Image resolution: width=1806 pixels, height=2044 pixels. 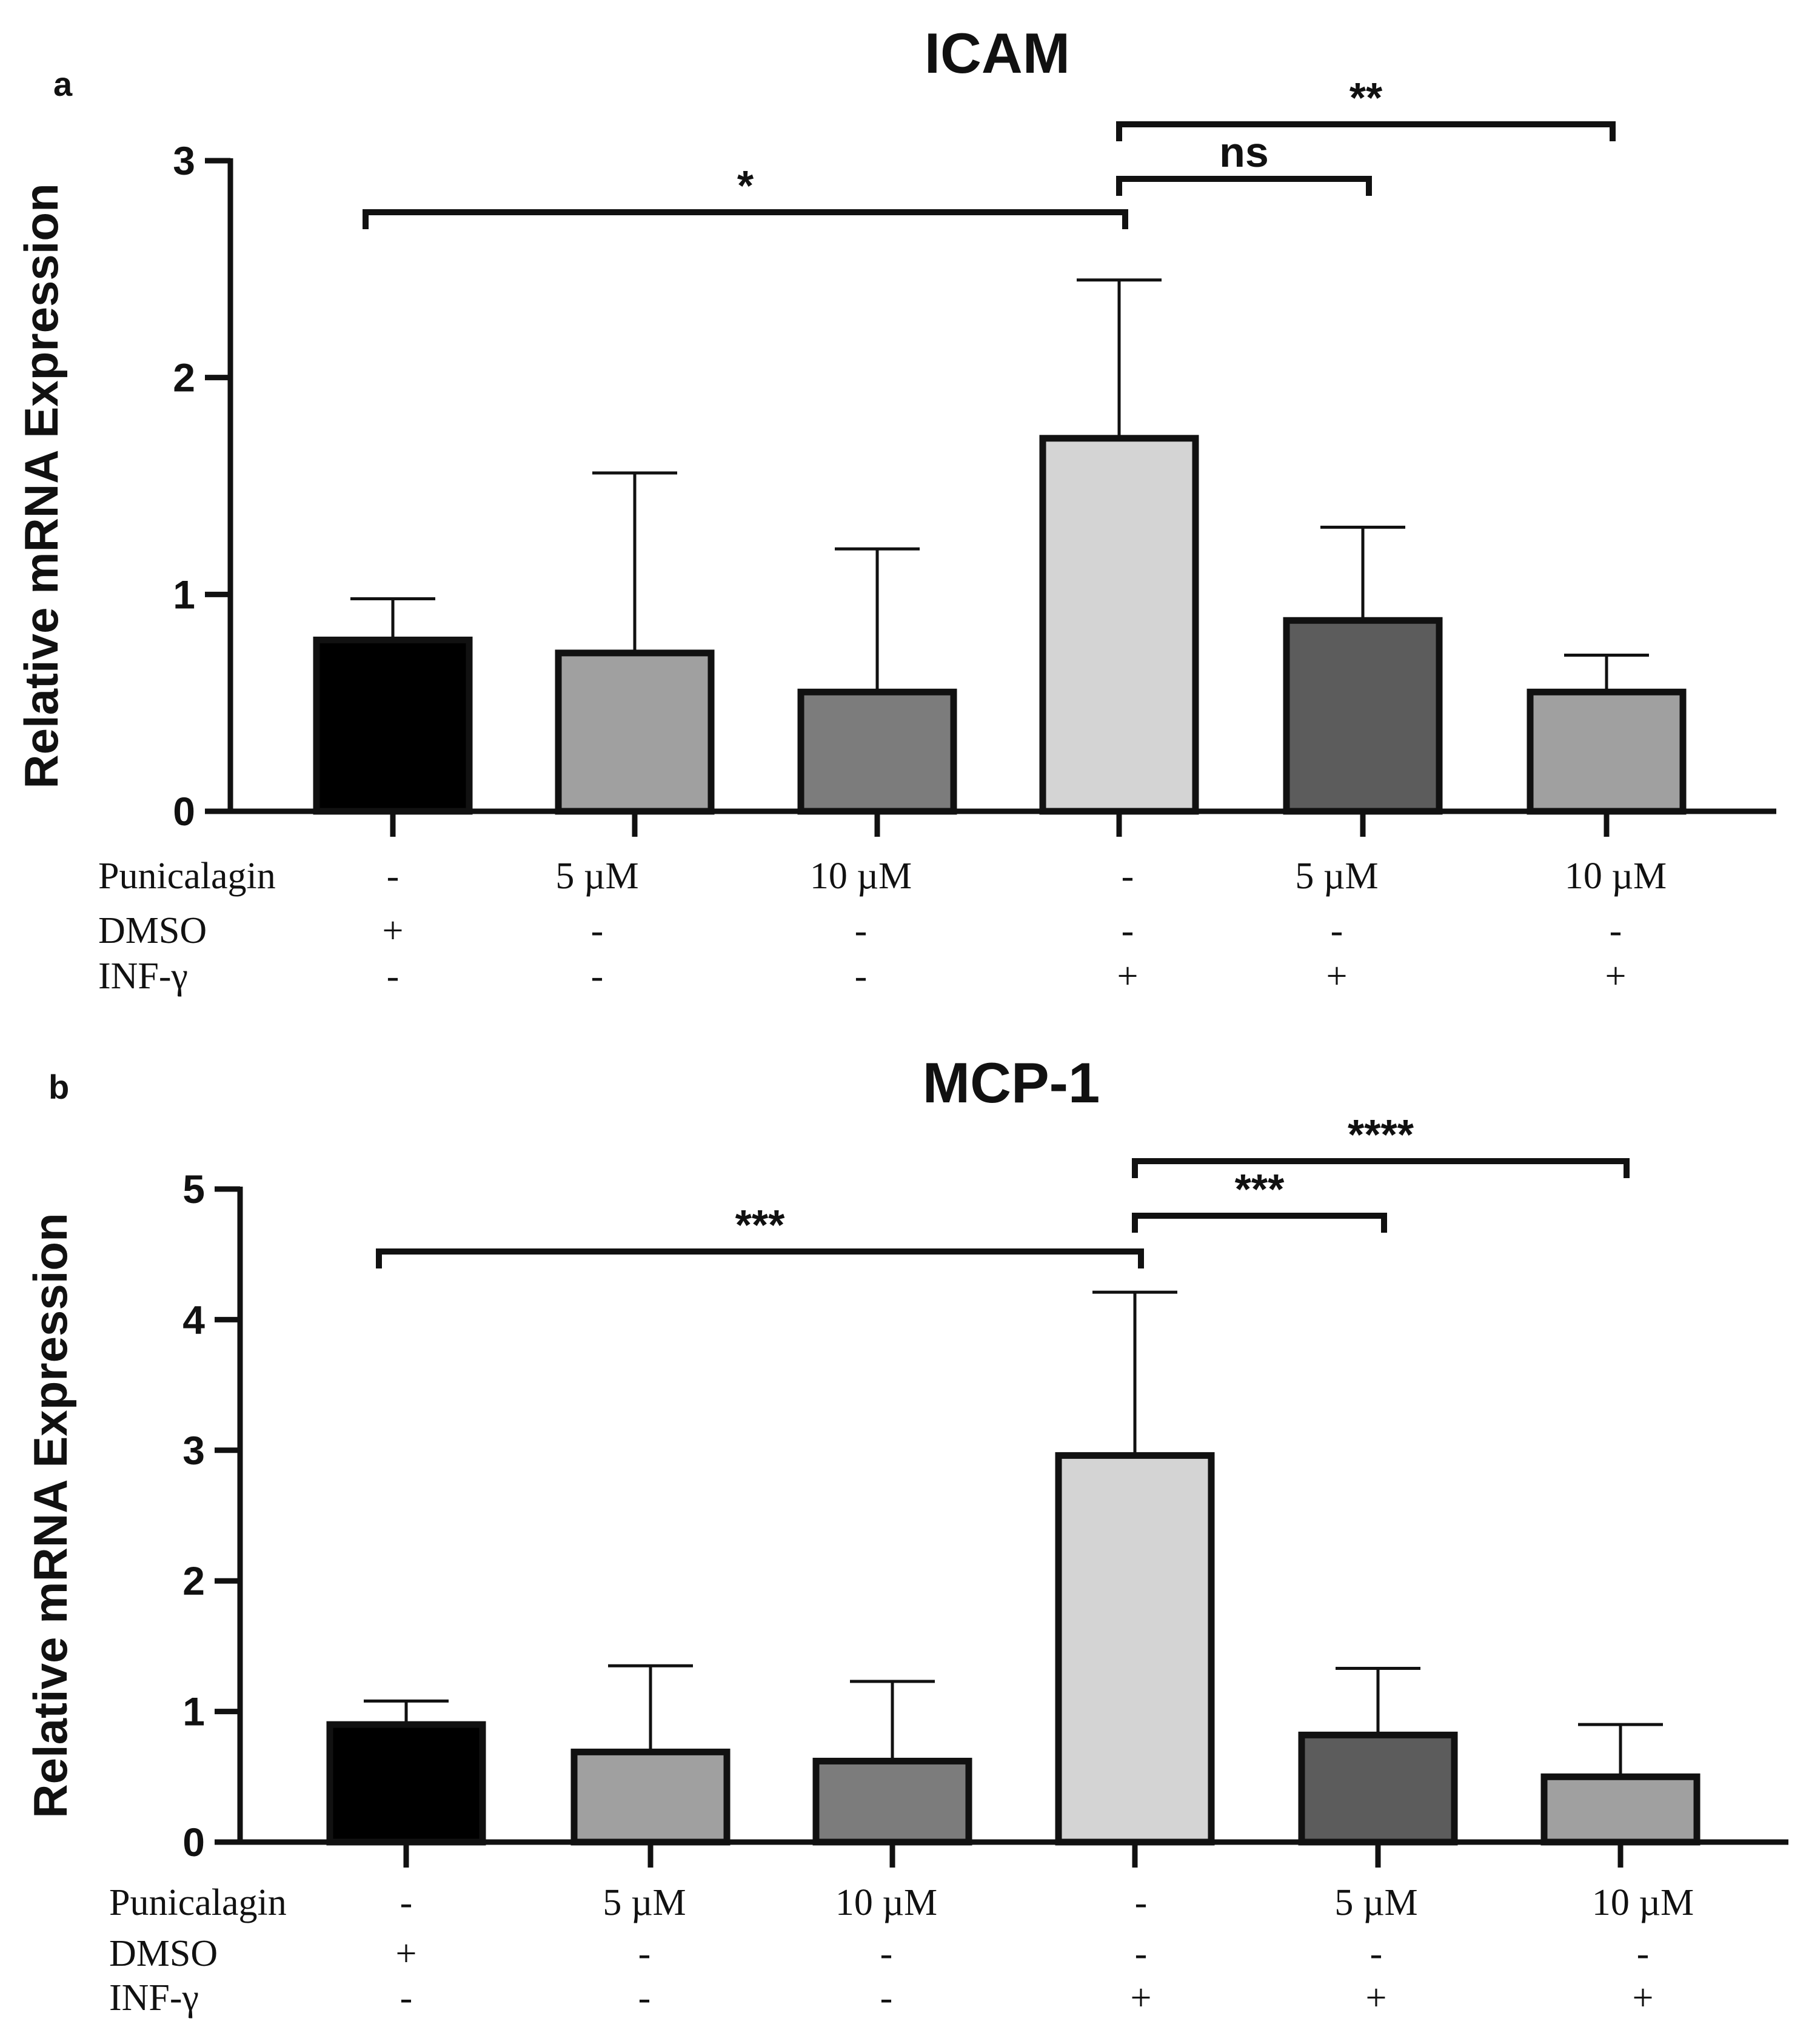 I want to click on chart-title: MCP-1, so click(x=1012, y=1083).